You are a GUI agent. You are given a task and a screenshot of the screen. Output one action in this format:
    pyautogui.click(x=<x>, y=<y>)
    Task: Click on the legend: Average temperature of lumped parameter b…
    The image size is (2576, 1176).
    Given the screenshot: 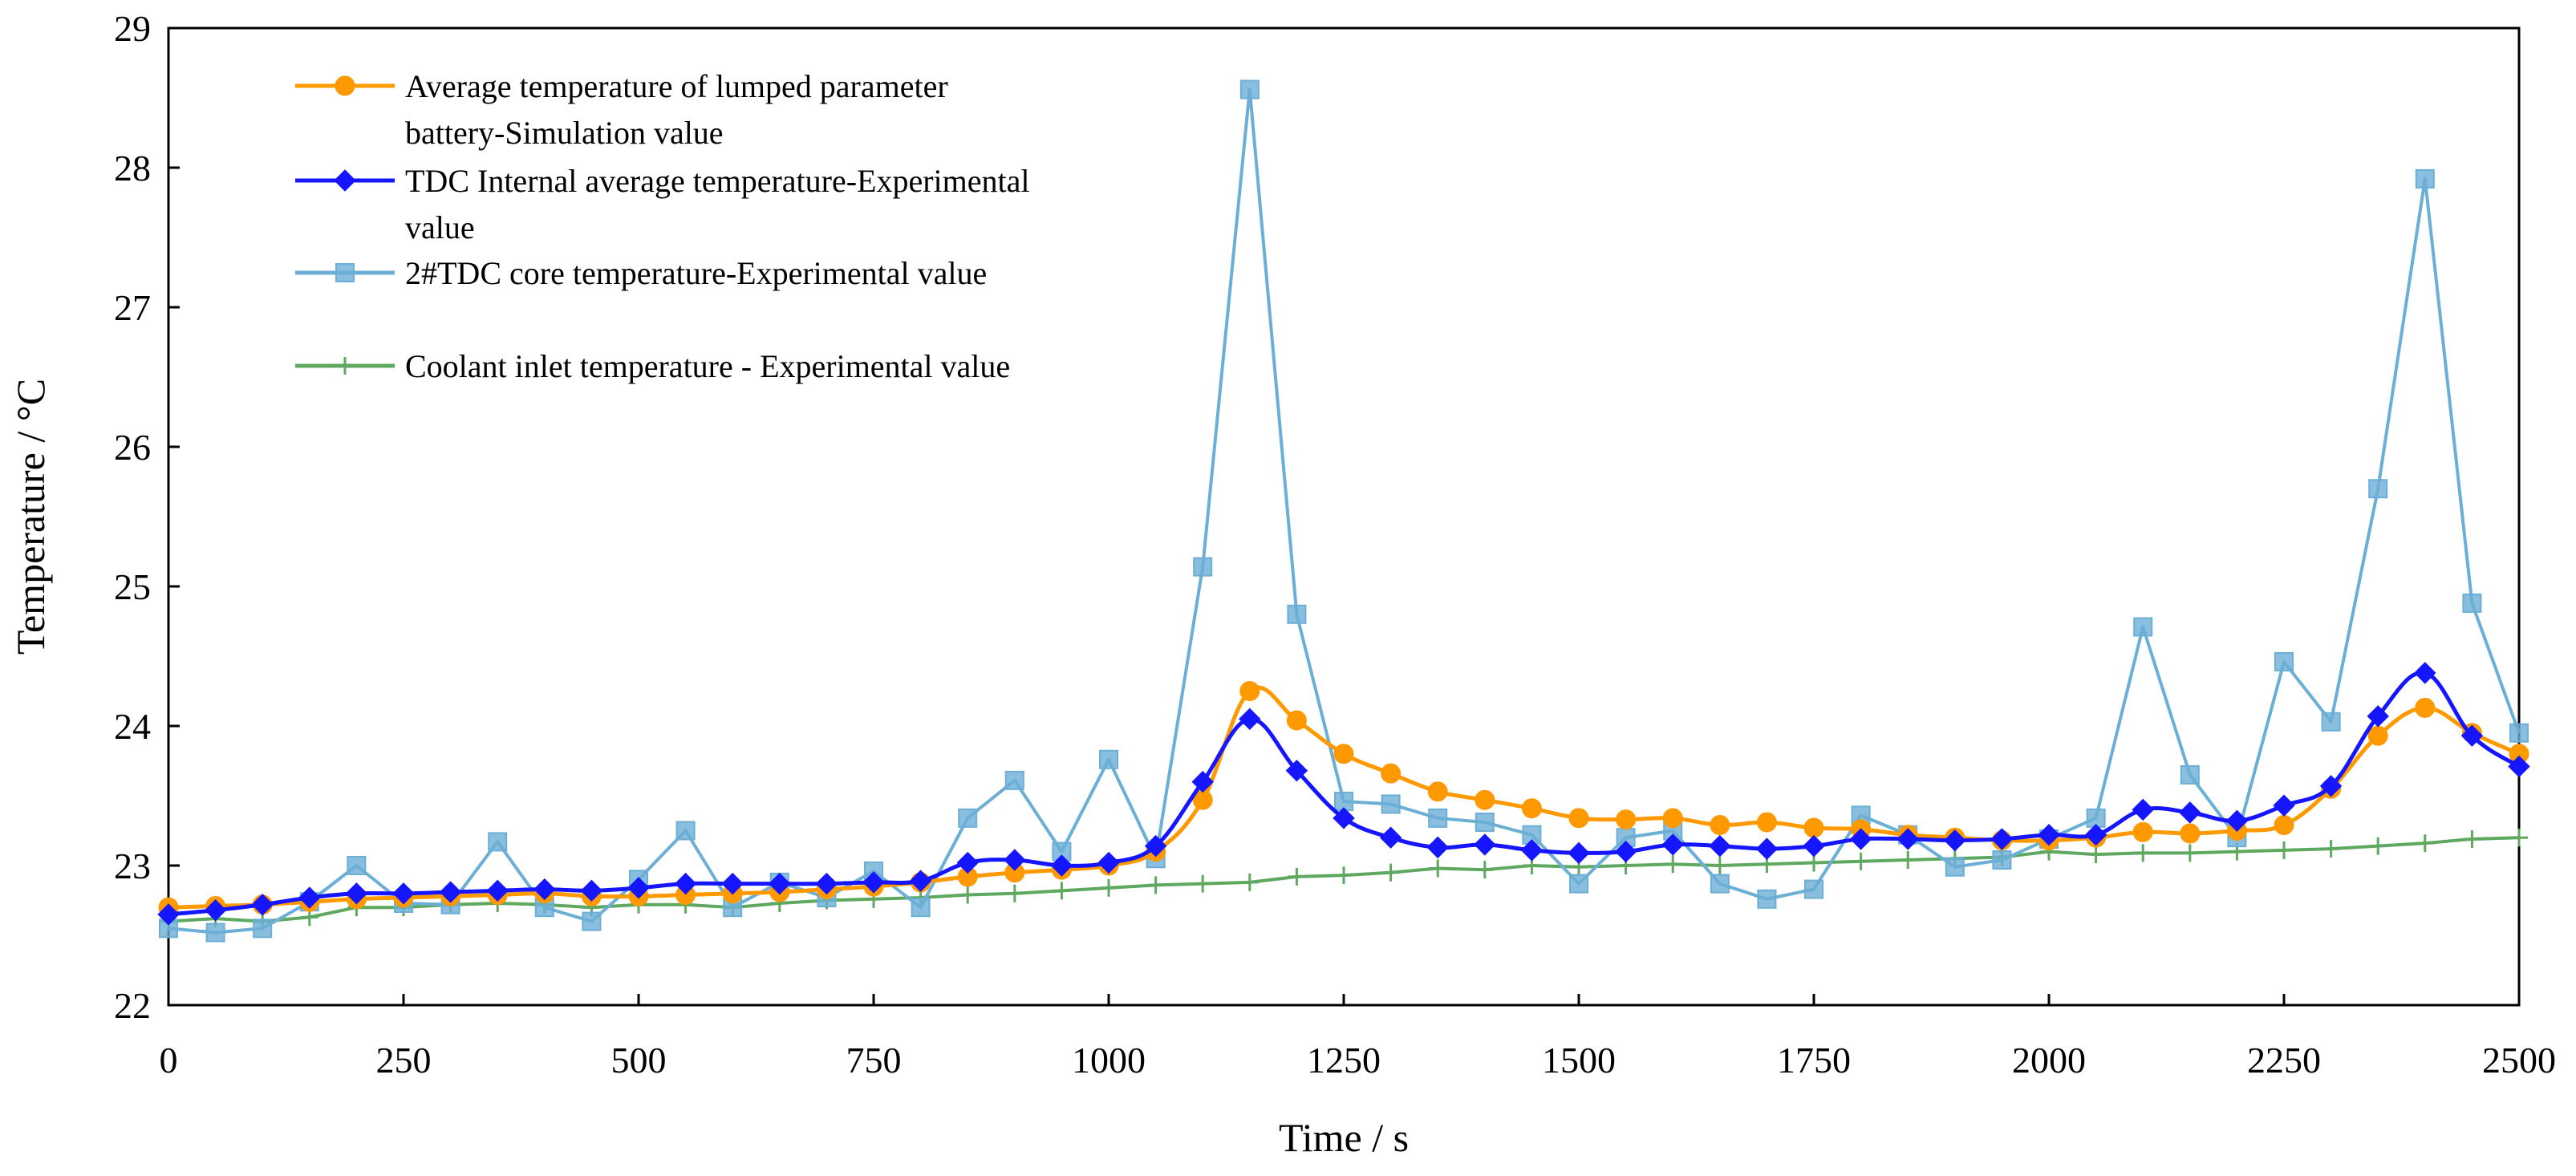 What is the action you would take?
    pyautogui.click(x=662, y=226)
    